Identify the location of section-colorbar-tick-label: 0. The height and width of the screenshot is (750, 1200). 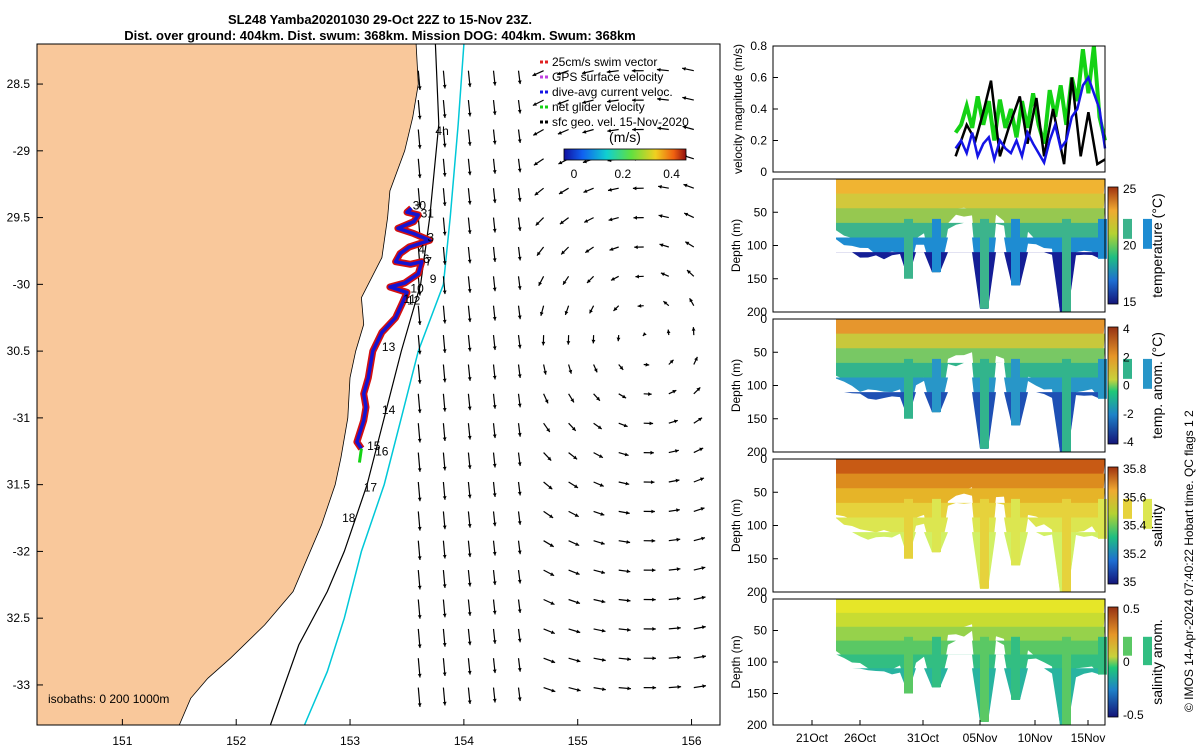
(1126, 386).